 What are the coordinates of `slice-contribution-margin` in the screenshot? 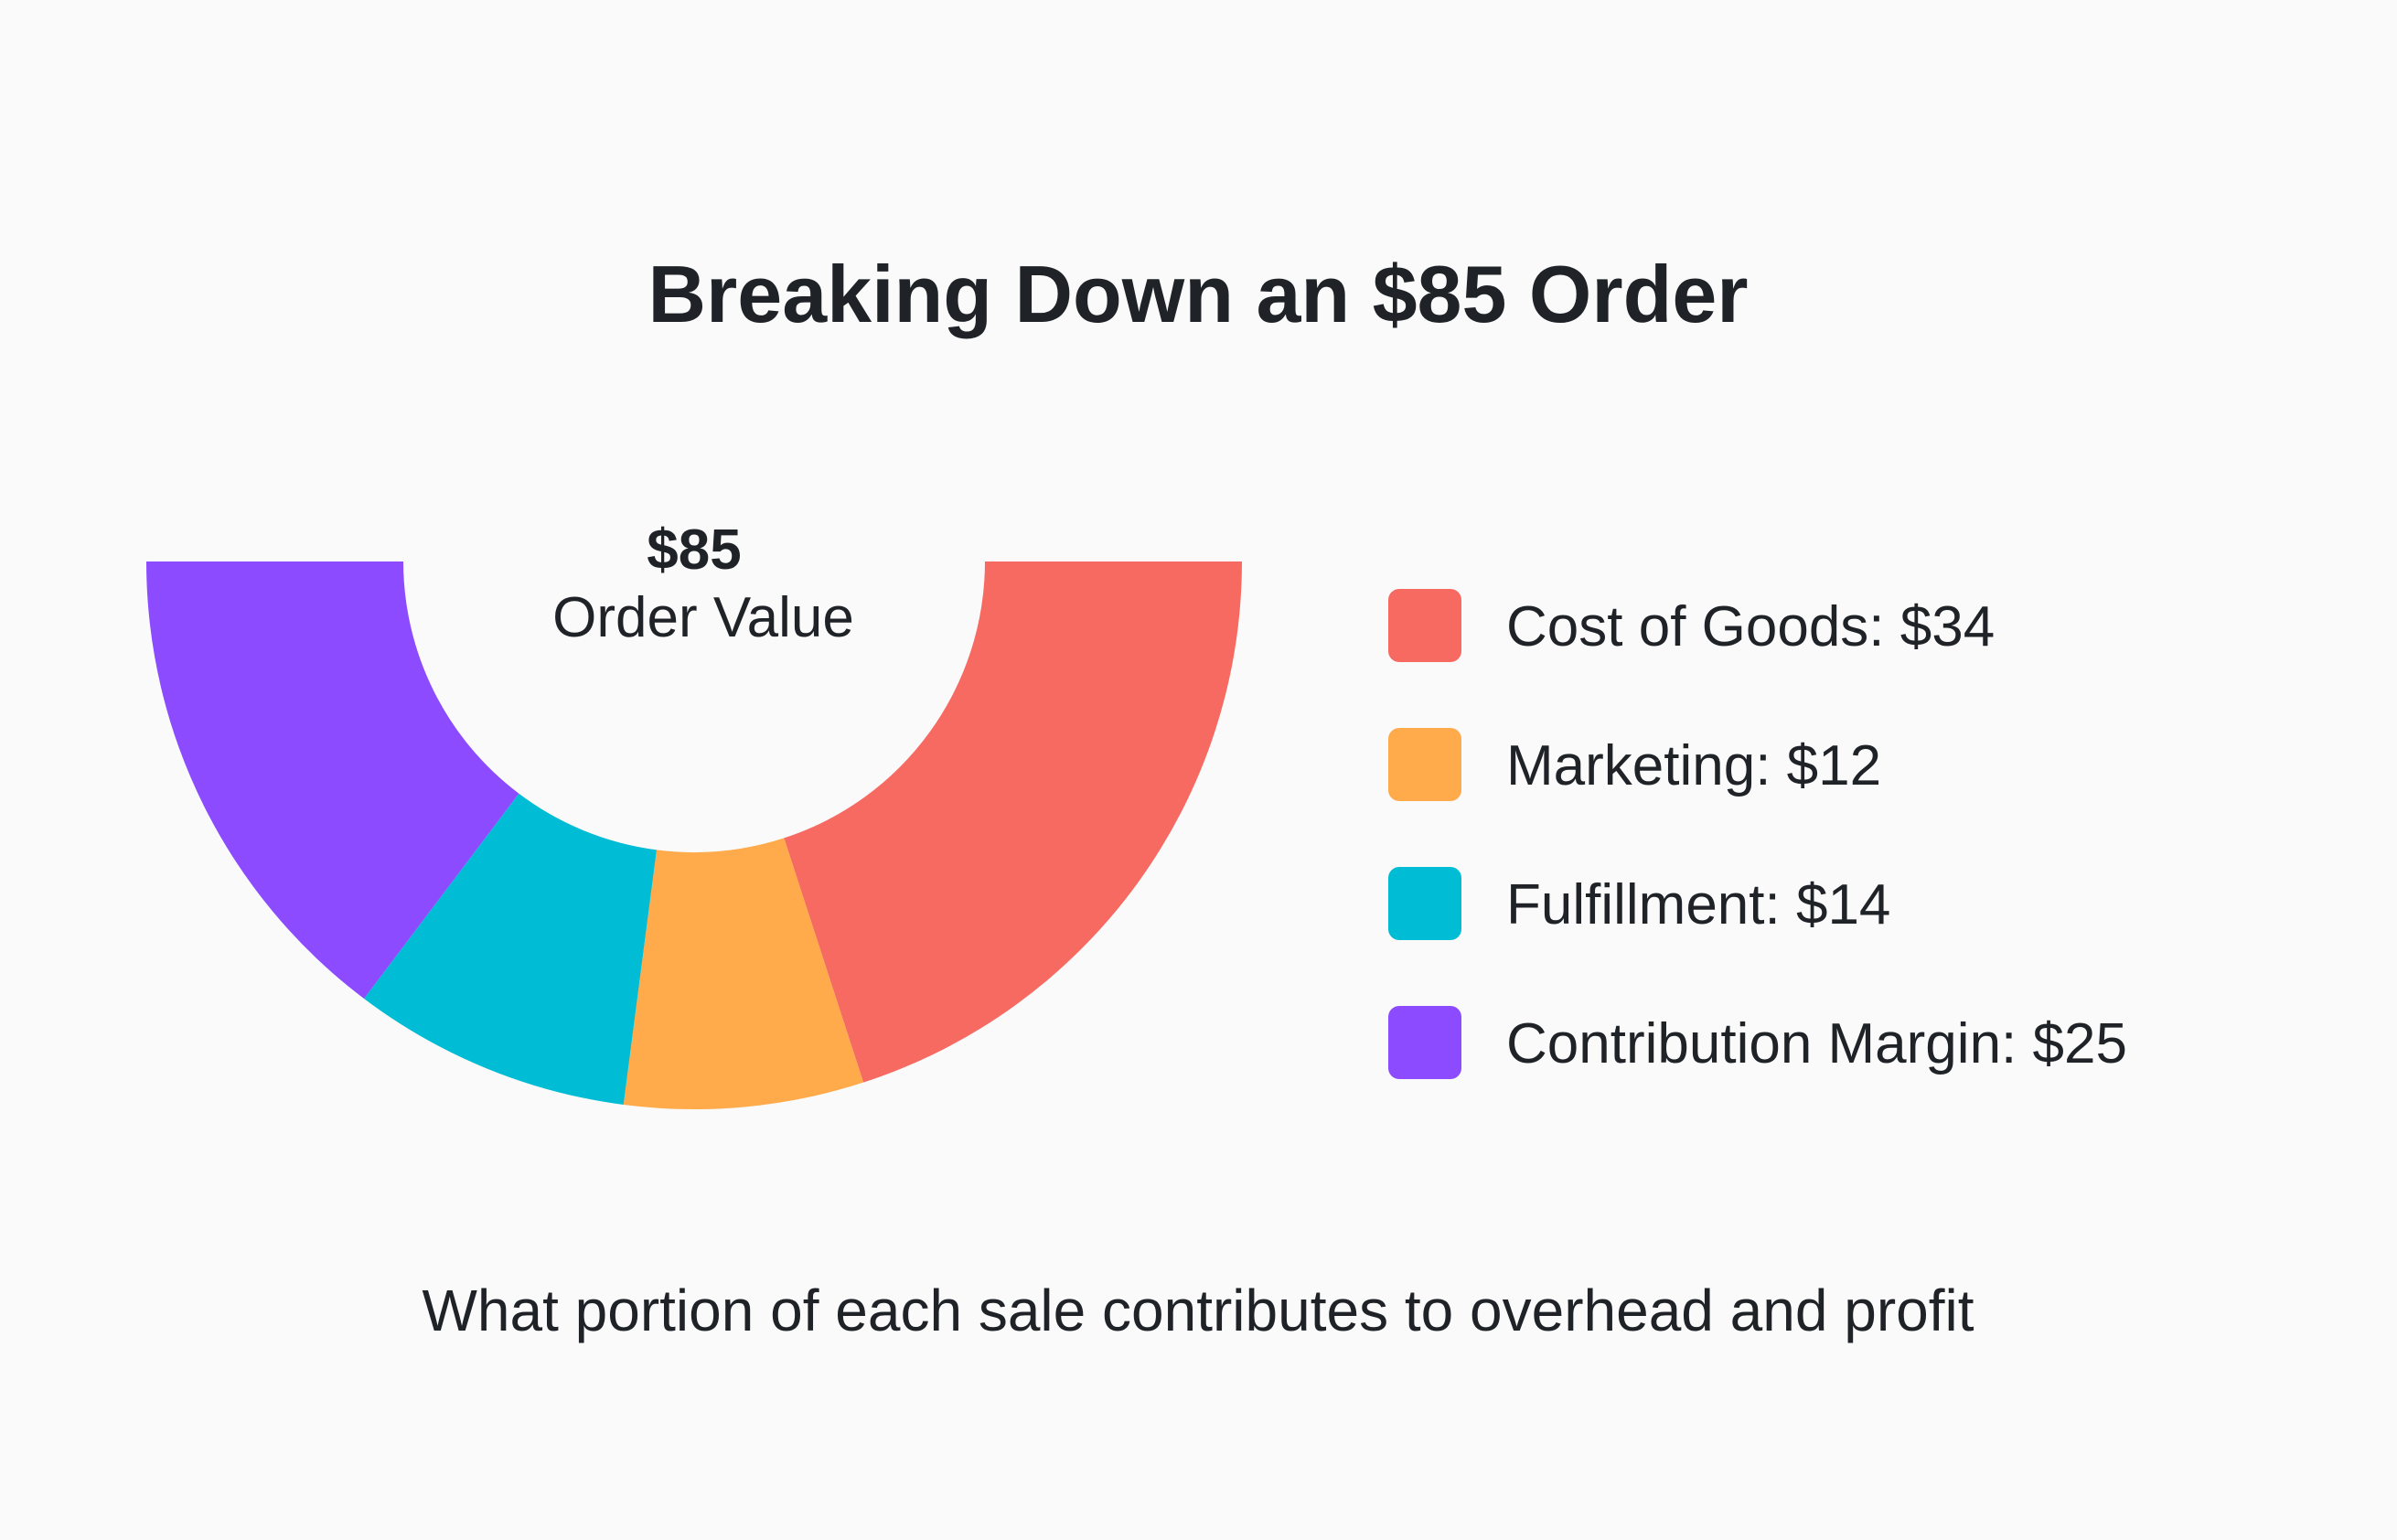 It's located at (333, 780).